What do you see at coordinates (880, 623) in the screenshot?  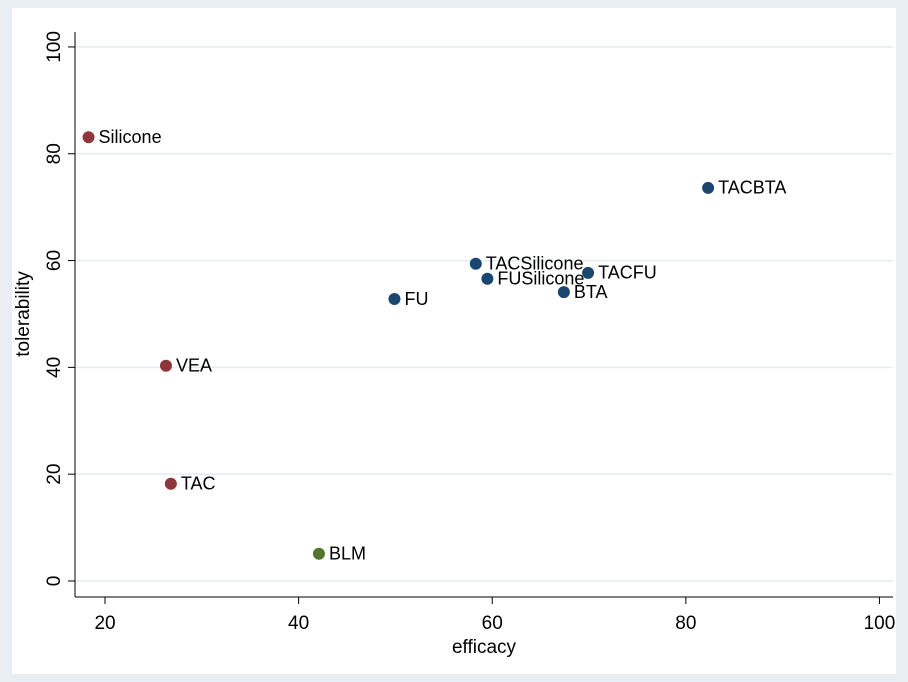 I see `x-tick-label: 100` at bounding box center [880, 623].